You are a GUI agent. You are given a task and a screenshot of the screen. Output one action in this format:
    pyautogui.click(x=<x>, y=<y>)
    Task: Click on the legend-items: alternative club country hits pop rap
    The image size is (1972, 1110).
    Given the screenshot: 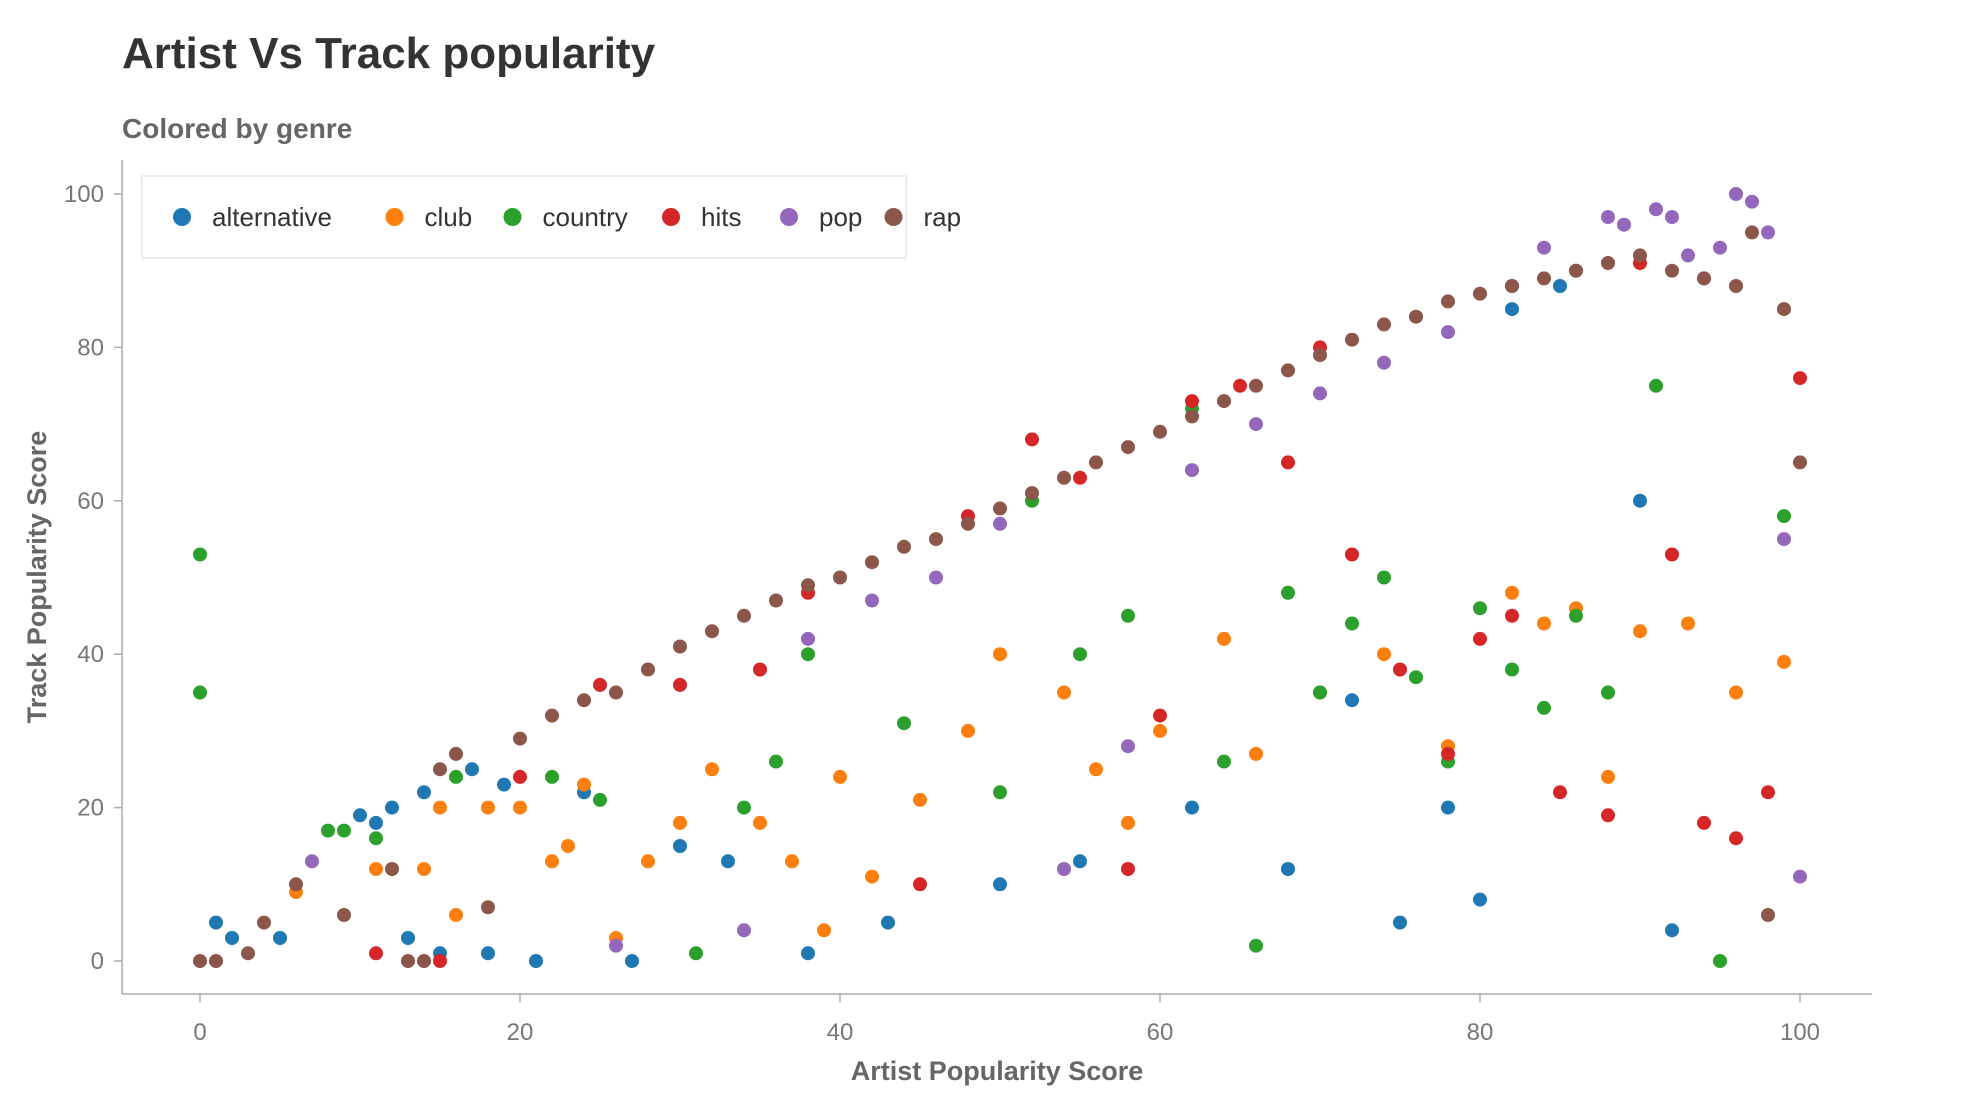 What is the action you would take?
    pyautogui.click(x=567, y=217)
    